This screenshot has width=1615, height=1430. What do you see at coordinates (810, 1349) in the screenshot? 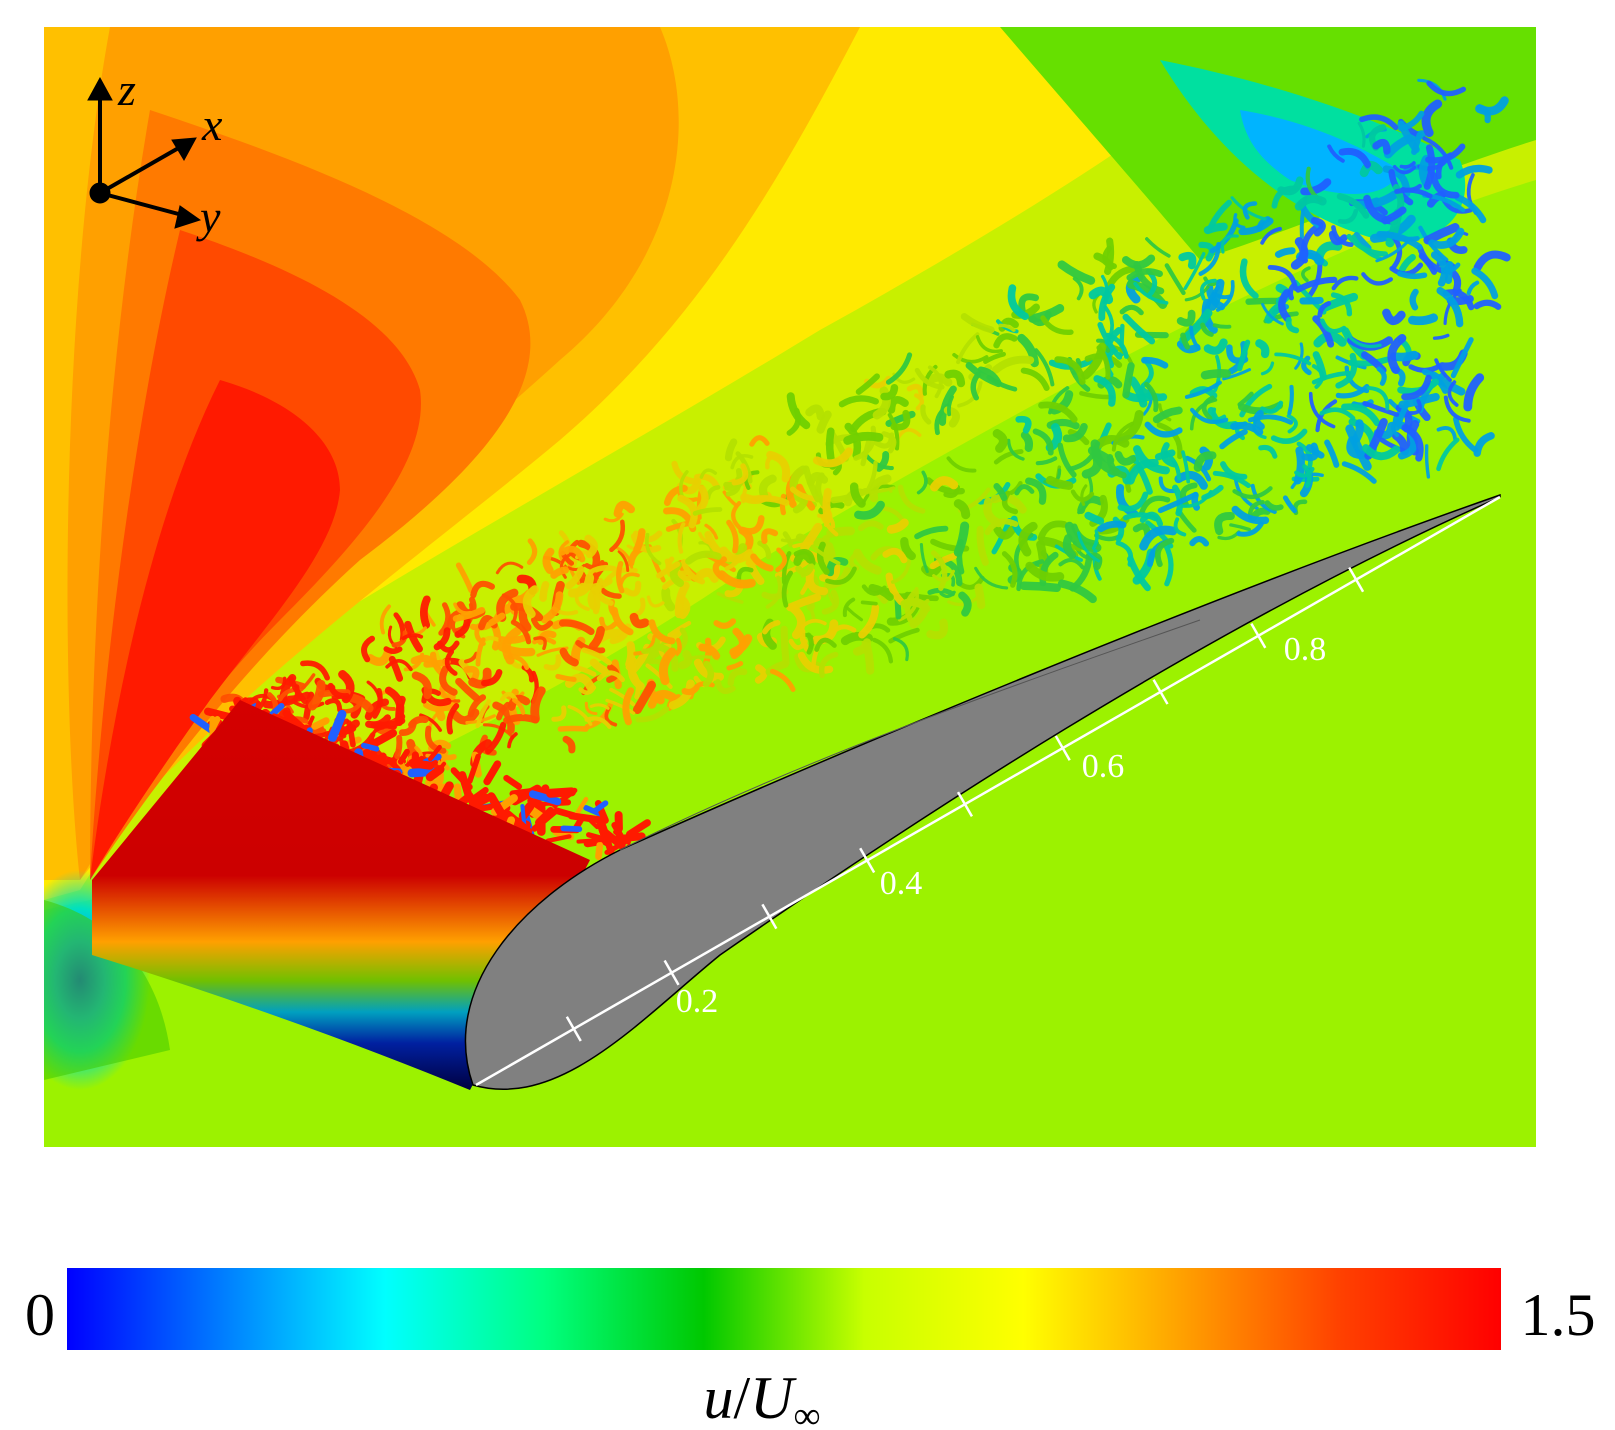
I see `colorbar: 0 1.5 u/U∞` at bounding box center [810, 1349].